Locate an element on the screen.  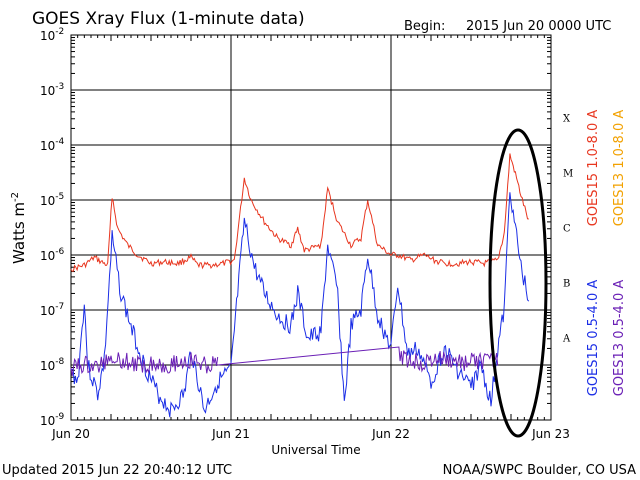
y-tick-label: 10⁻⁶ is located at coordinates (52, 255).